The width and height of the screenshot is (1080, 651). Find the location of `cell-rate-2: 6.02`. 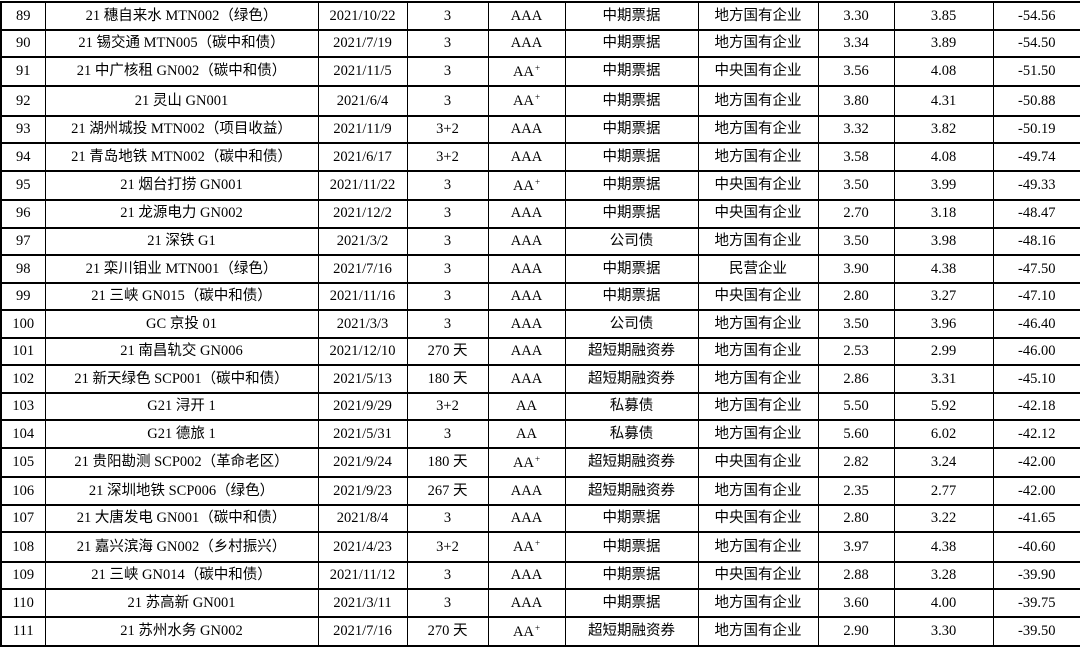

cell-rate-2: 6.02 is located at coordinates (943, 434).